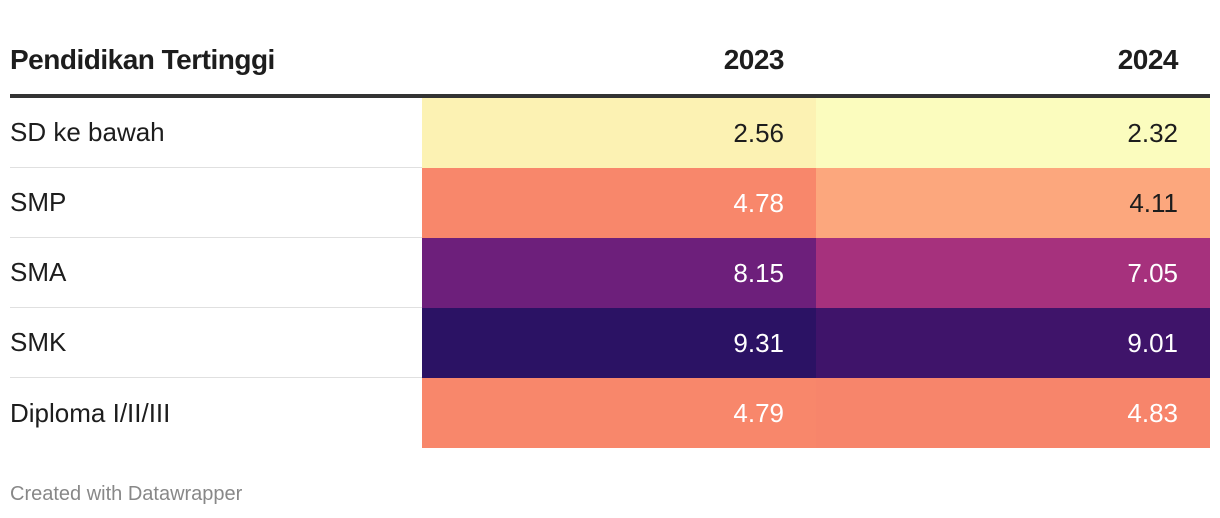  Describe the element at coordinates (1013, 413) in the screenshot. I see `heatmap-cell-2024: 4.83` at that location.